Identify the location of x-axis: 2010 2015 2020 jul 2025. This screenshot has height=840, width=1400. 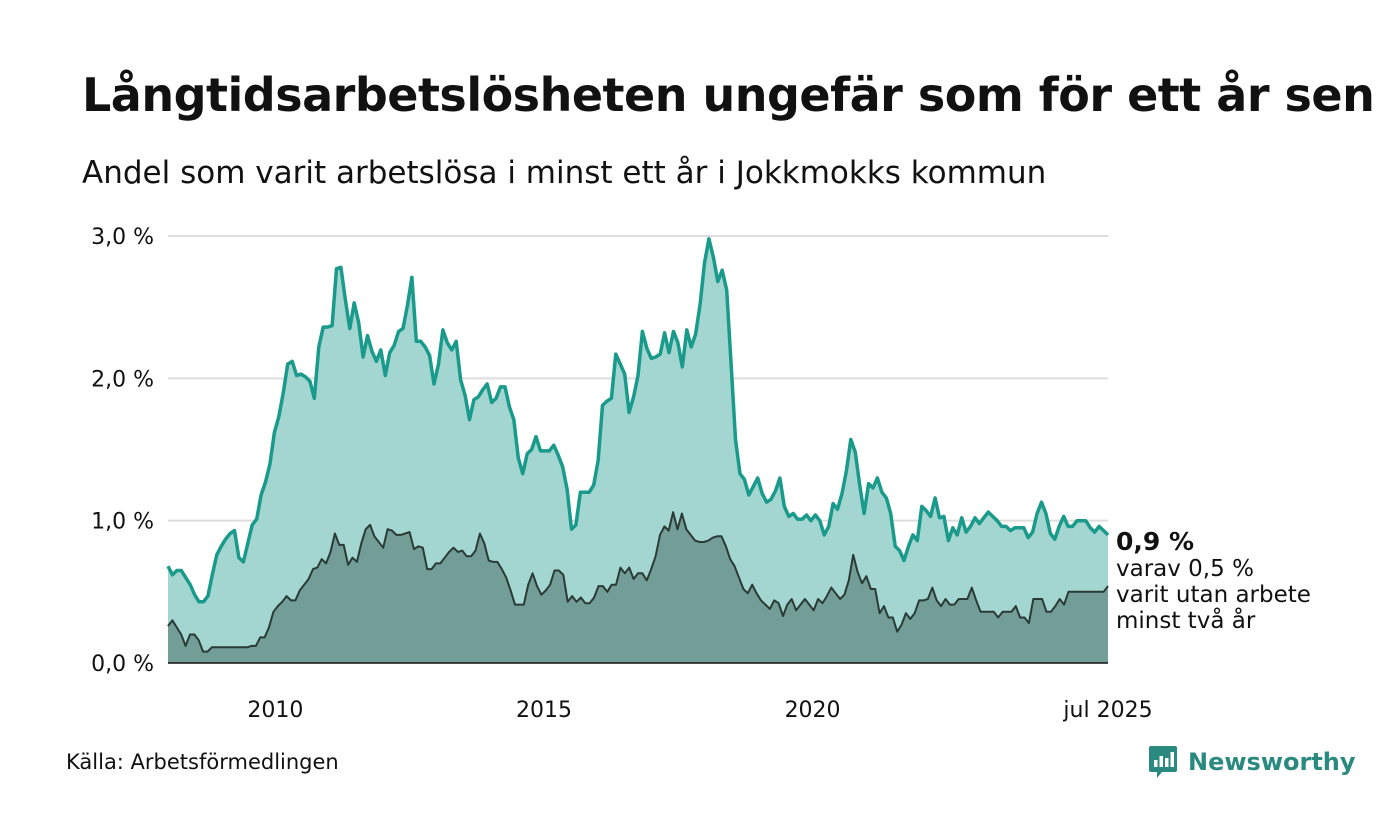
(699, 710).